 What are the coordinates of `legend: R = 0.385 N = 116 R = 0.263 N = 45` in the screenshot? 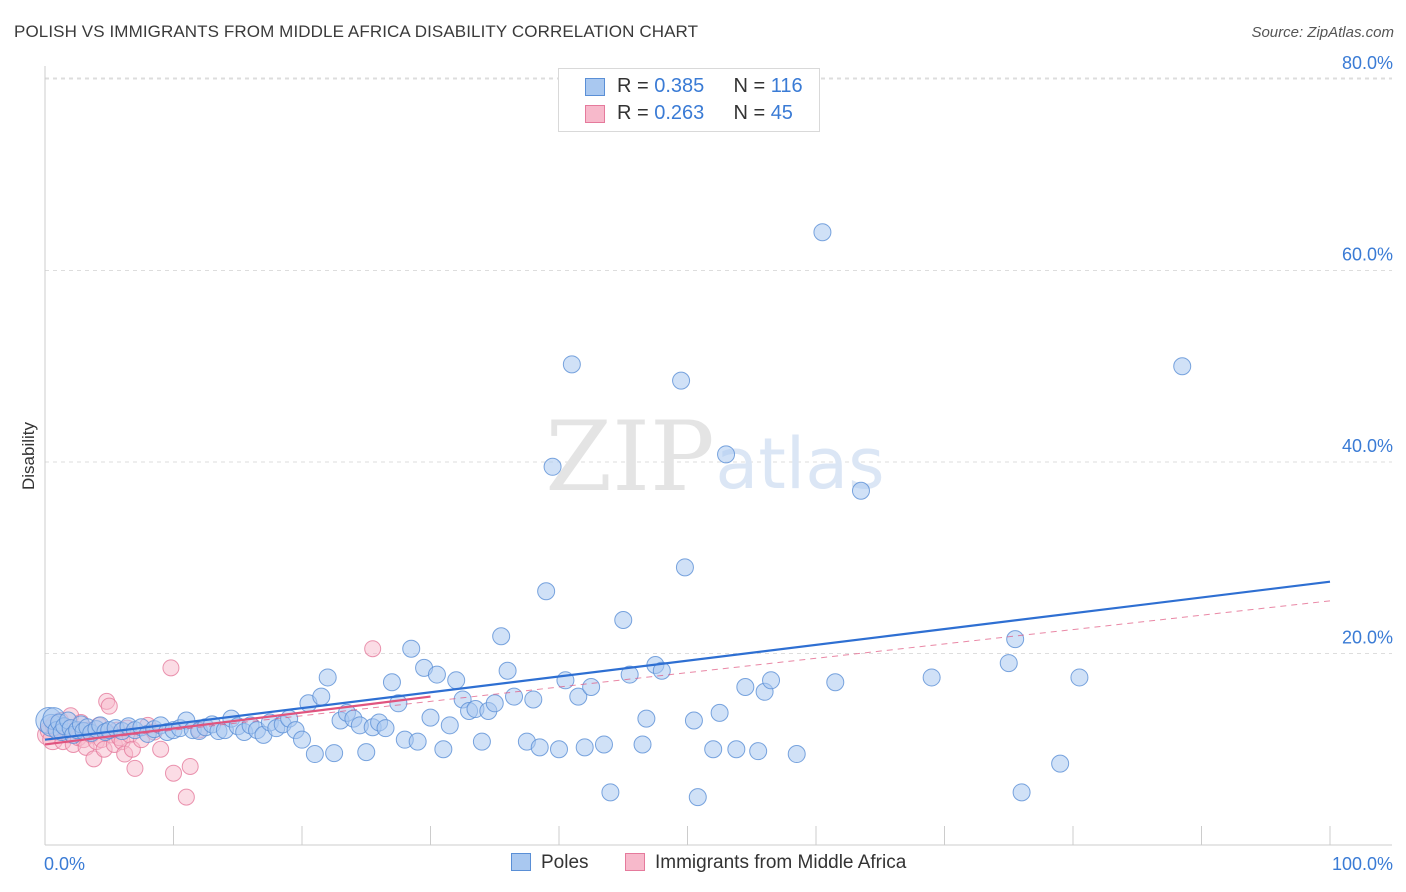 It's located at (689, 100).